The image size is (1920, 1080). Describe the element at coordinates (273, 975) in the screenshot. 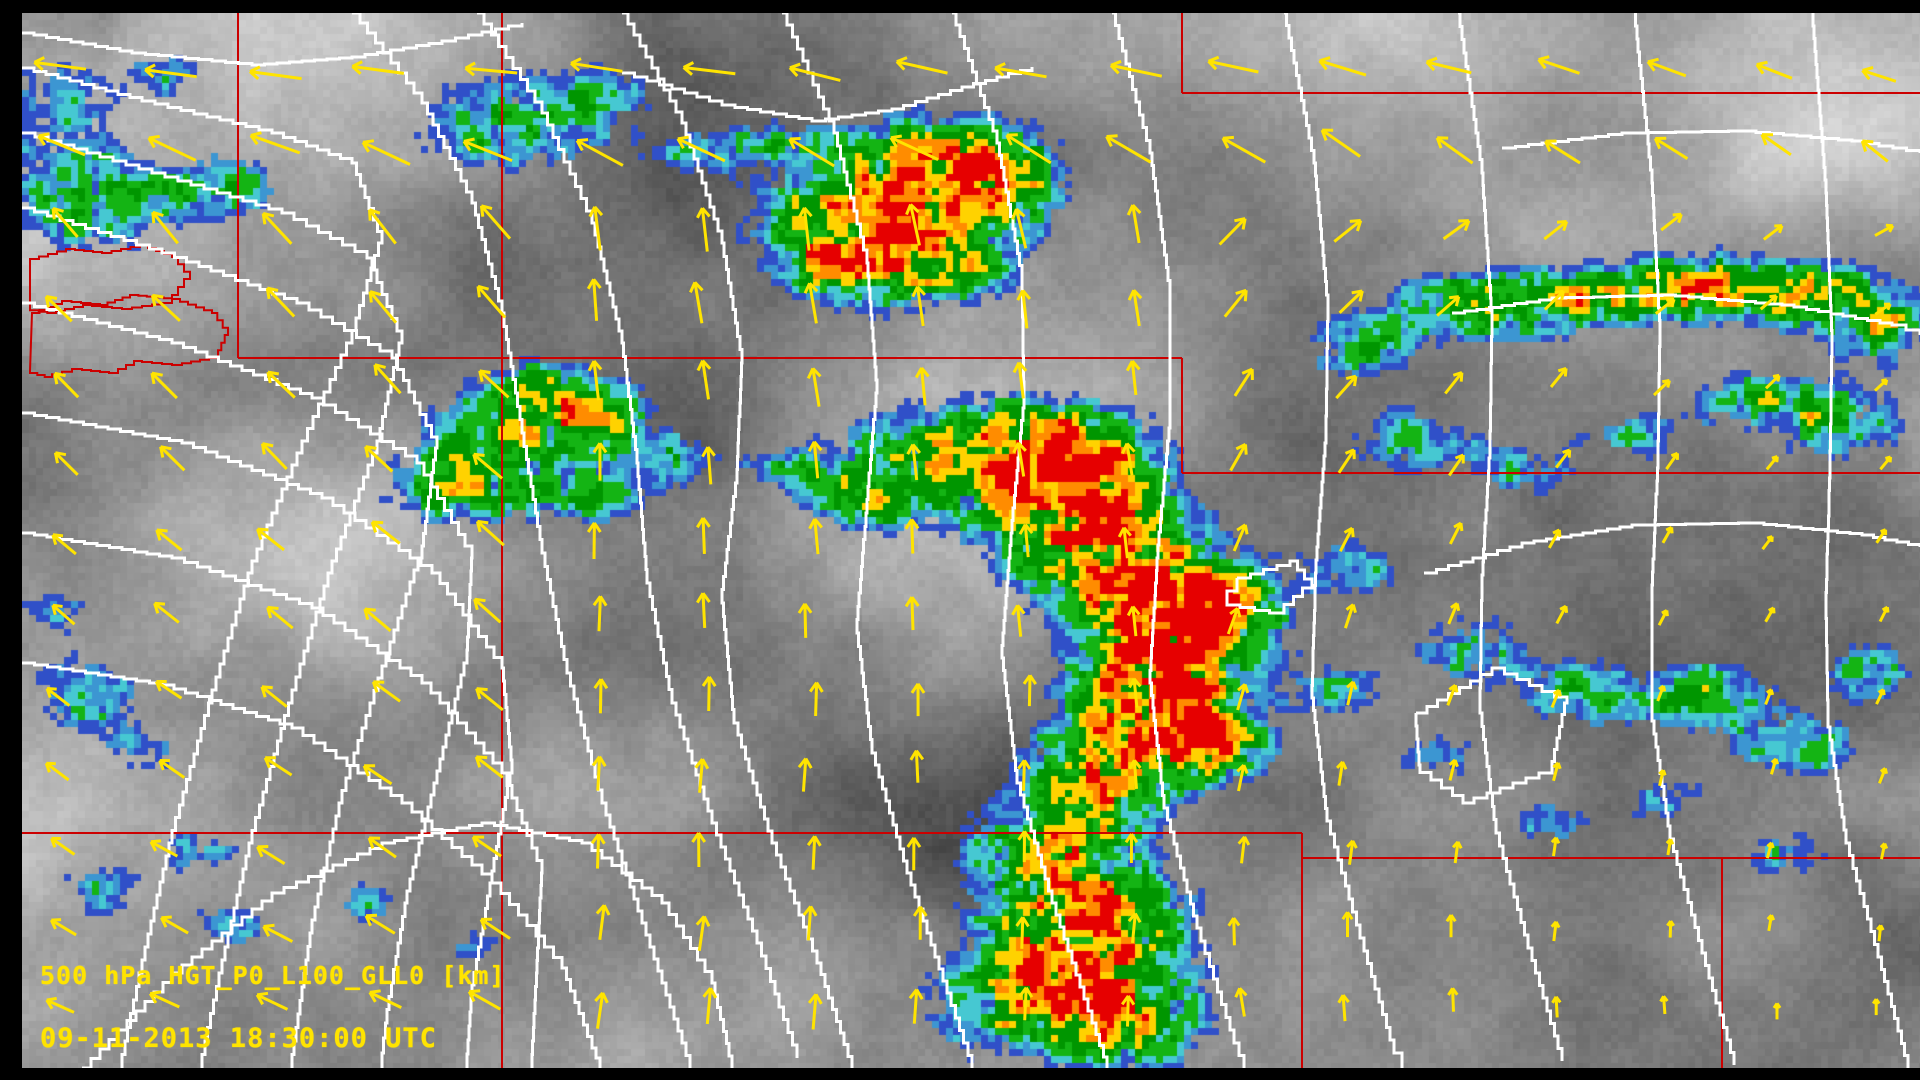

I see `field-label: 500 hPa HGT_P0_L100_GLL0 [km]` at that location.